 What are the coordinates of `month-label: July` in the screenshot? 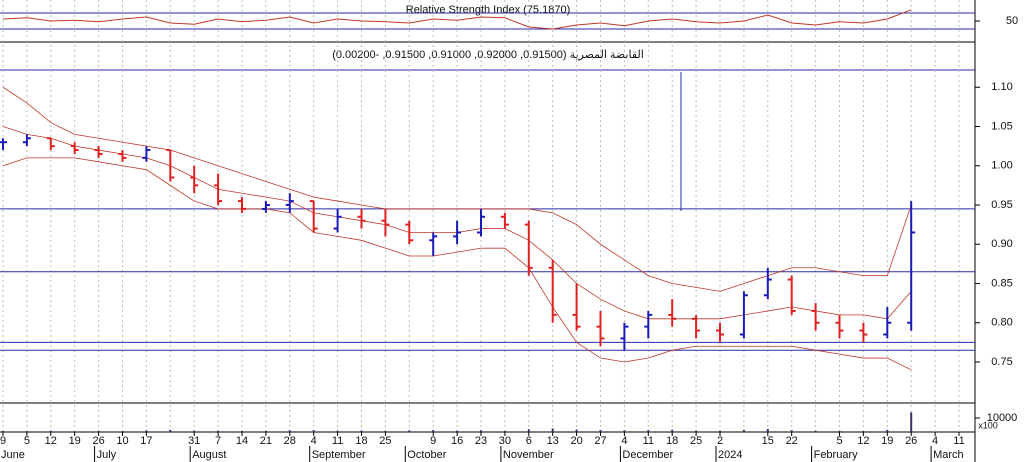 It's located at (107, 455).